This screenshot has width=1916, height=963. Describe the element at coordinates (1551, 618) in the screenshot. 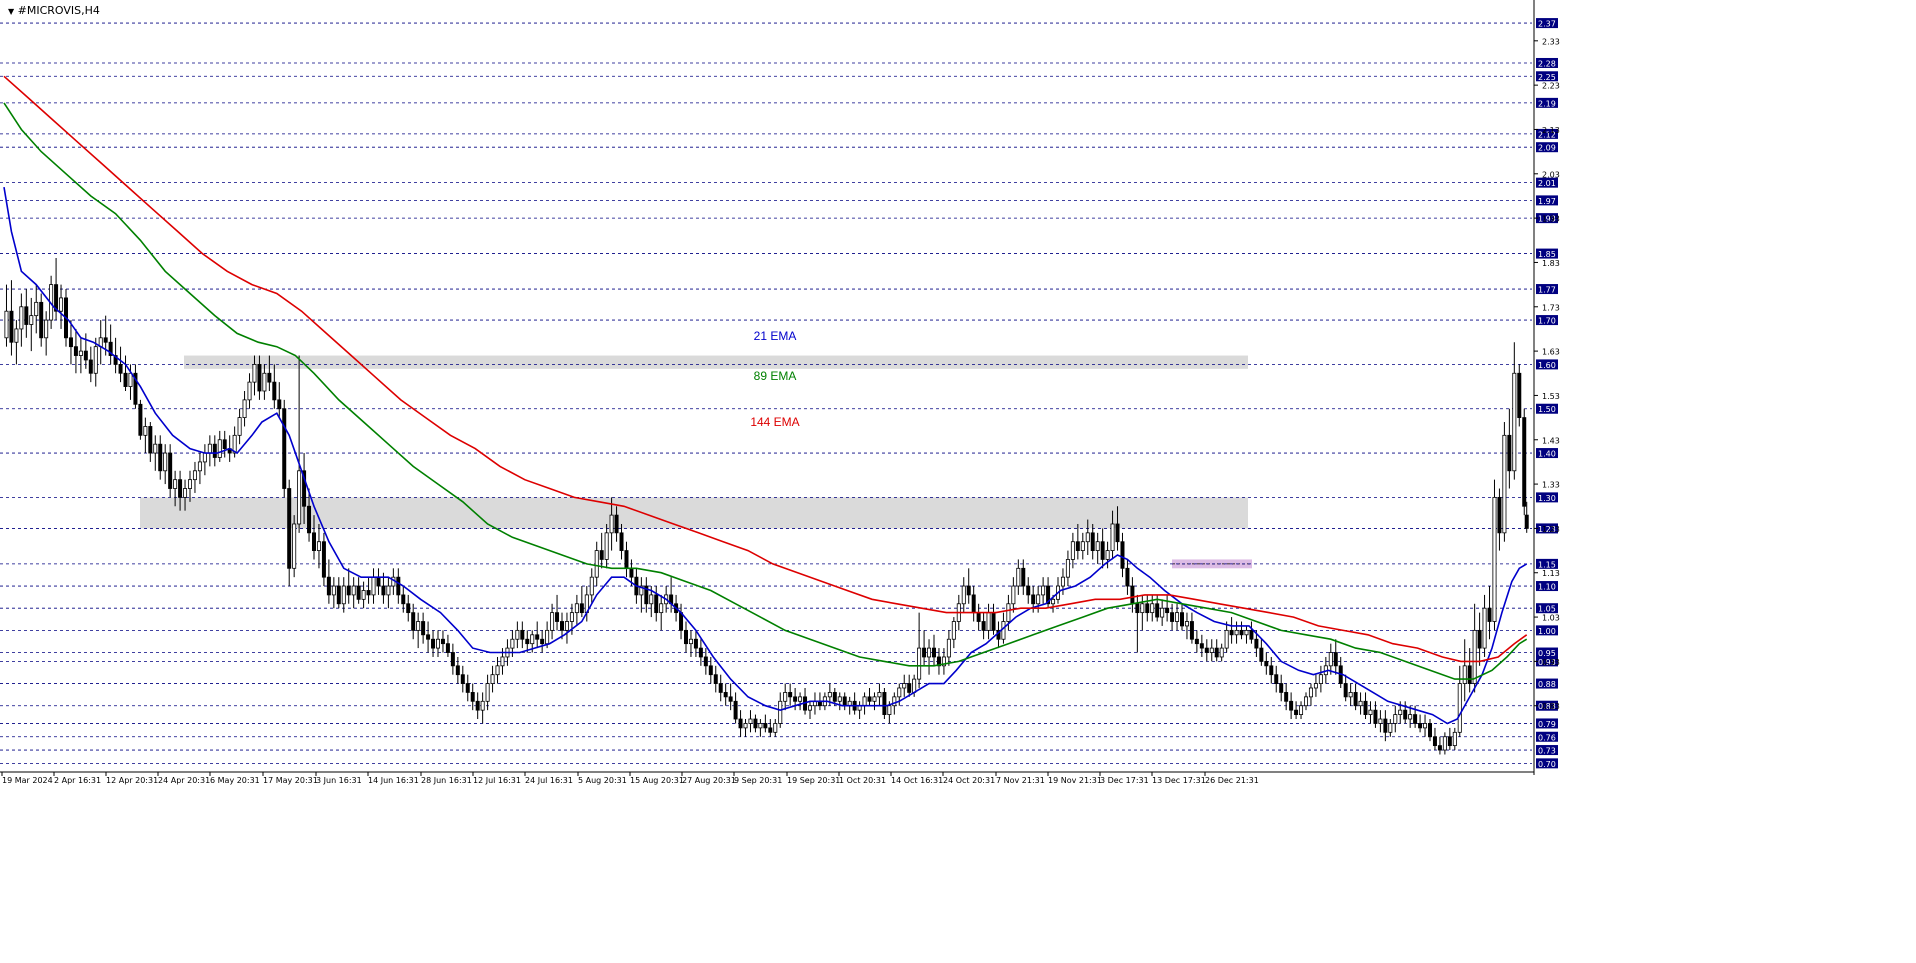

I see `y-tick-label: 1.03` at that location.